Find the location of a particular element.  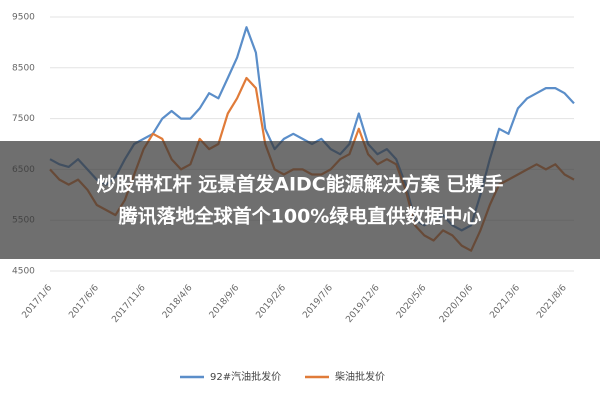

y-tick-label: 4500 is located at coordinates (23, 272).